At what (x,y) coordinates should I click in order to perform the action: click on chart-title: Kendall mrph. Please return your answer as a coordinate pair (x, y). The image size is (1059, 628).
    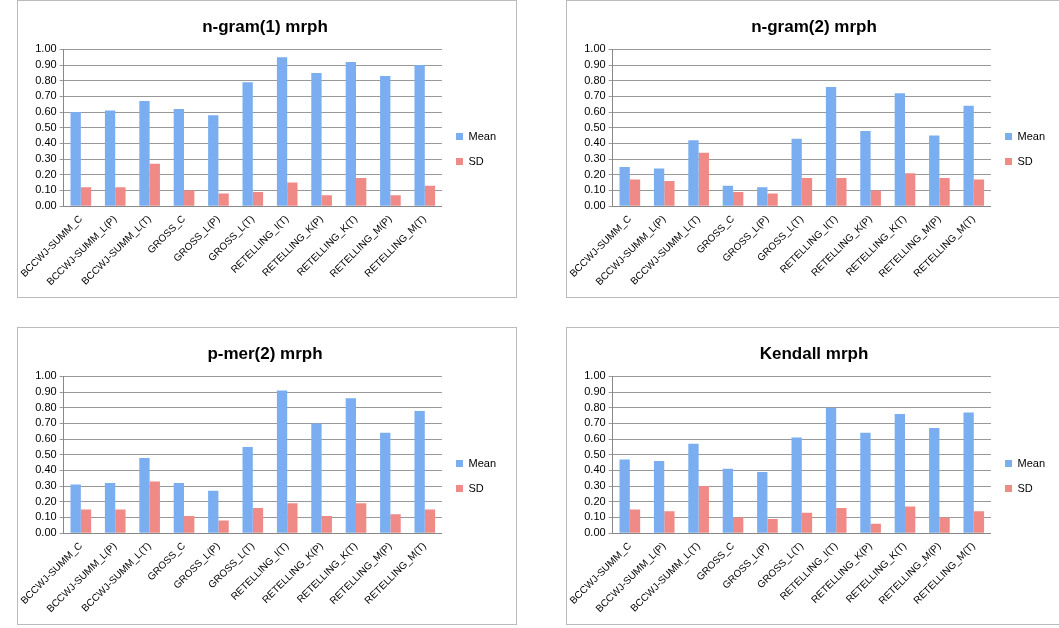
    Looking at the image, I should click on (814, 353).